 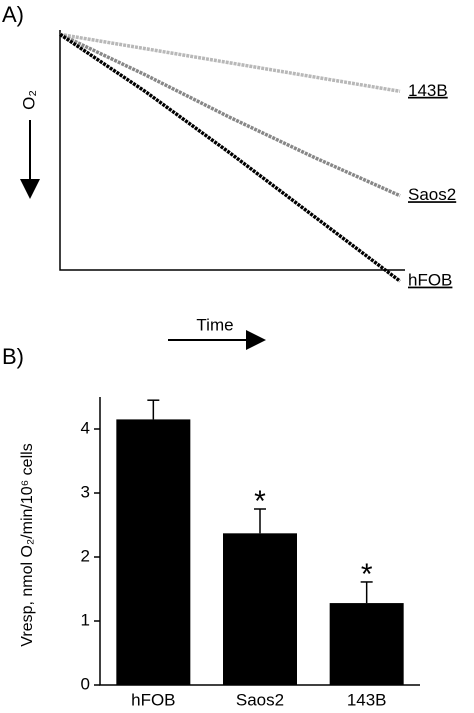 I want to click on legend-label: hFOB, so click(x=430, y=280).